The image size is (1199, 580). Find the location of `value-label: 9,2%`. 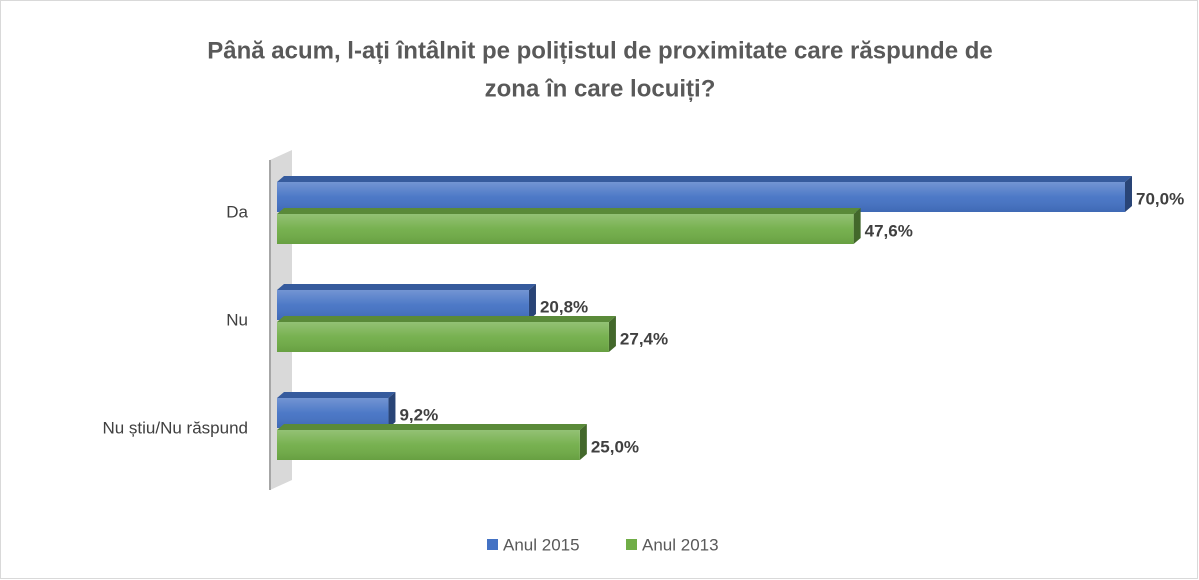

value-label: 9,2% is located at coordinates (418, 414).